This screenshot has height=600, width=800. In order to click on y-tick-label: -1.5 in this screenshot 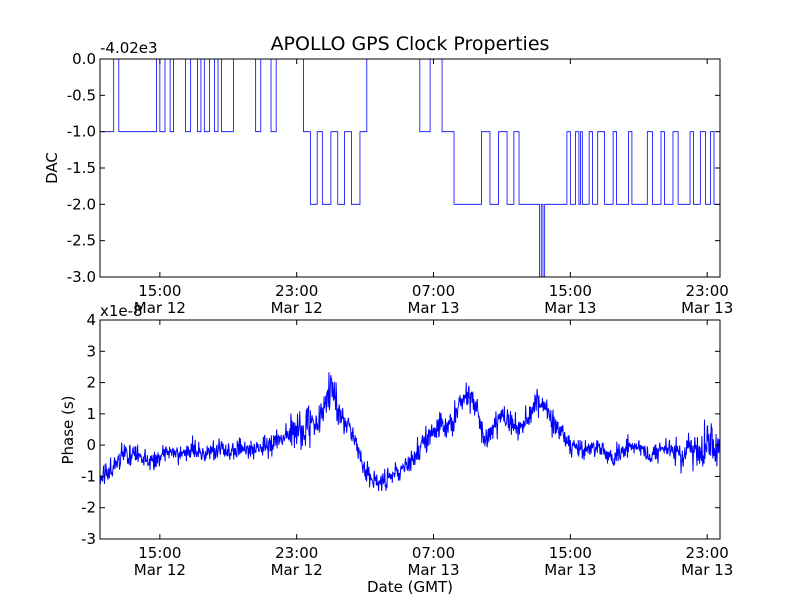, I will do `click(81, 168)`.